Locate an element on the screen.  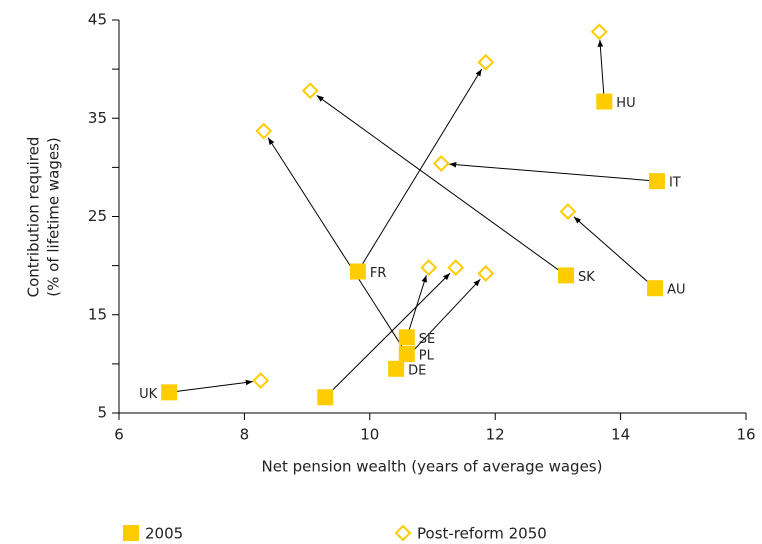
point-label: SE is located at coordinates (427, 339).